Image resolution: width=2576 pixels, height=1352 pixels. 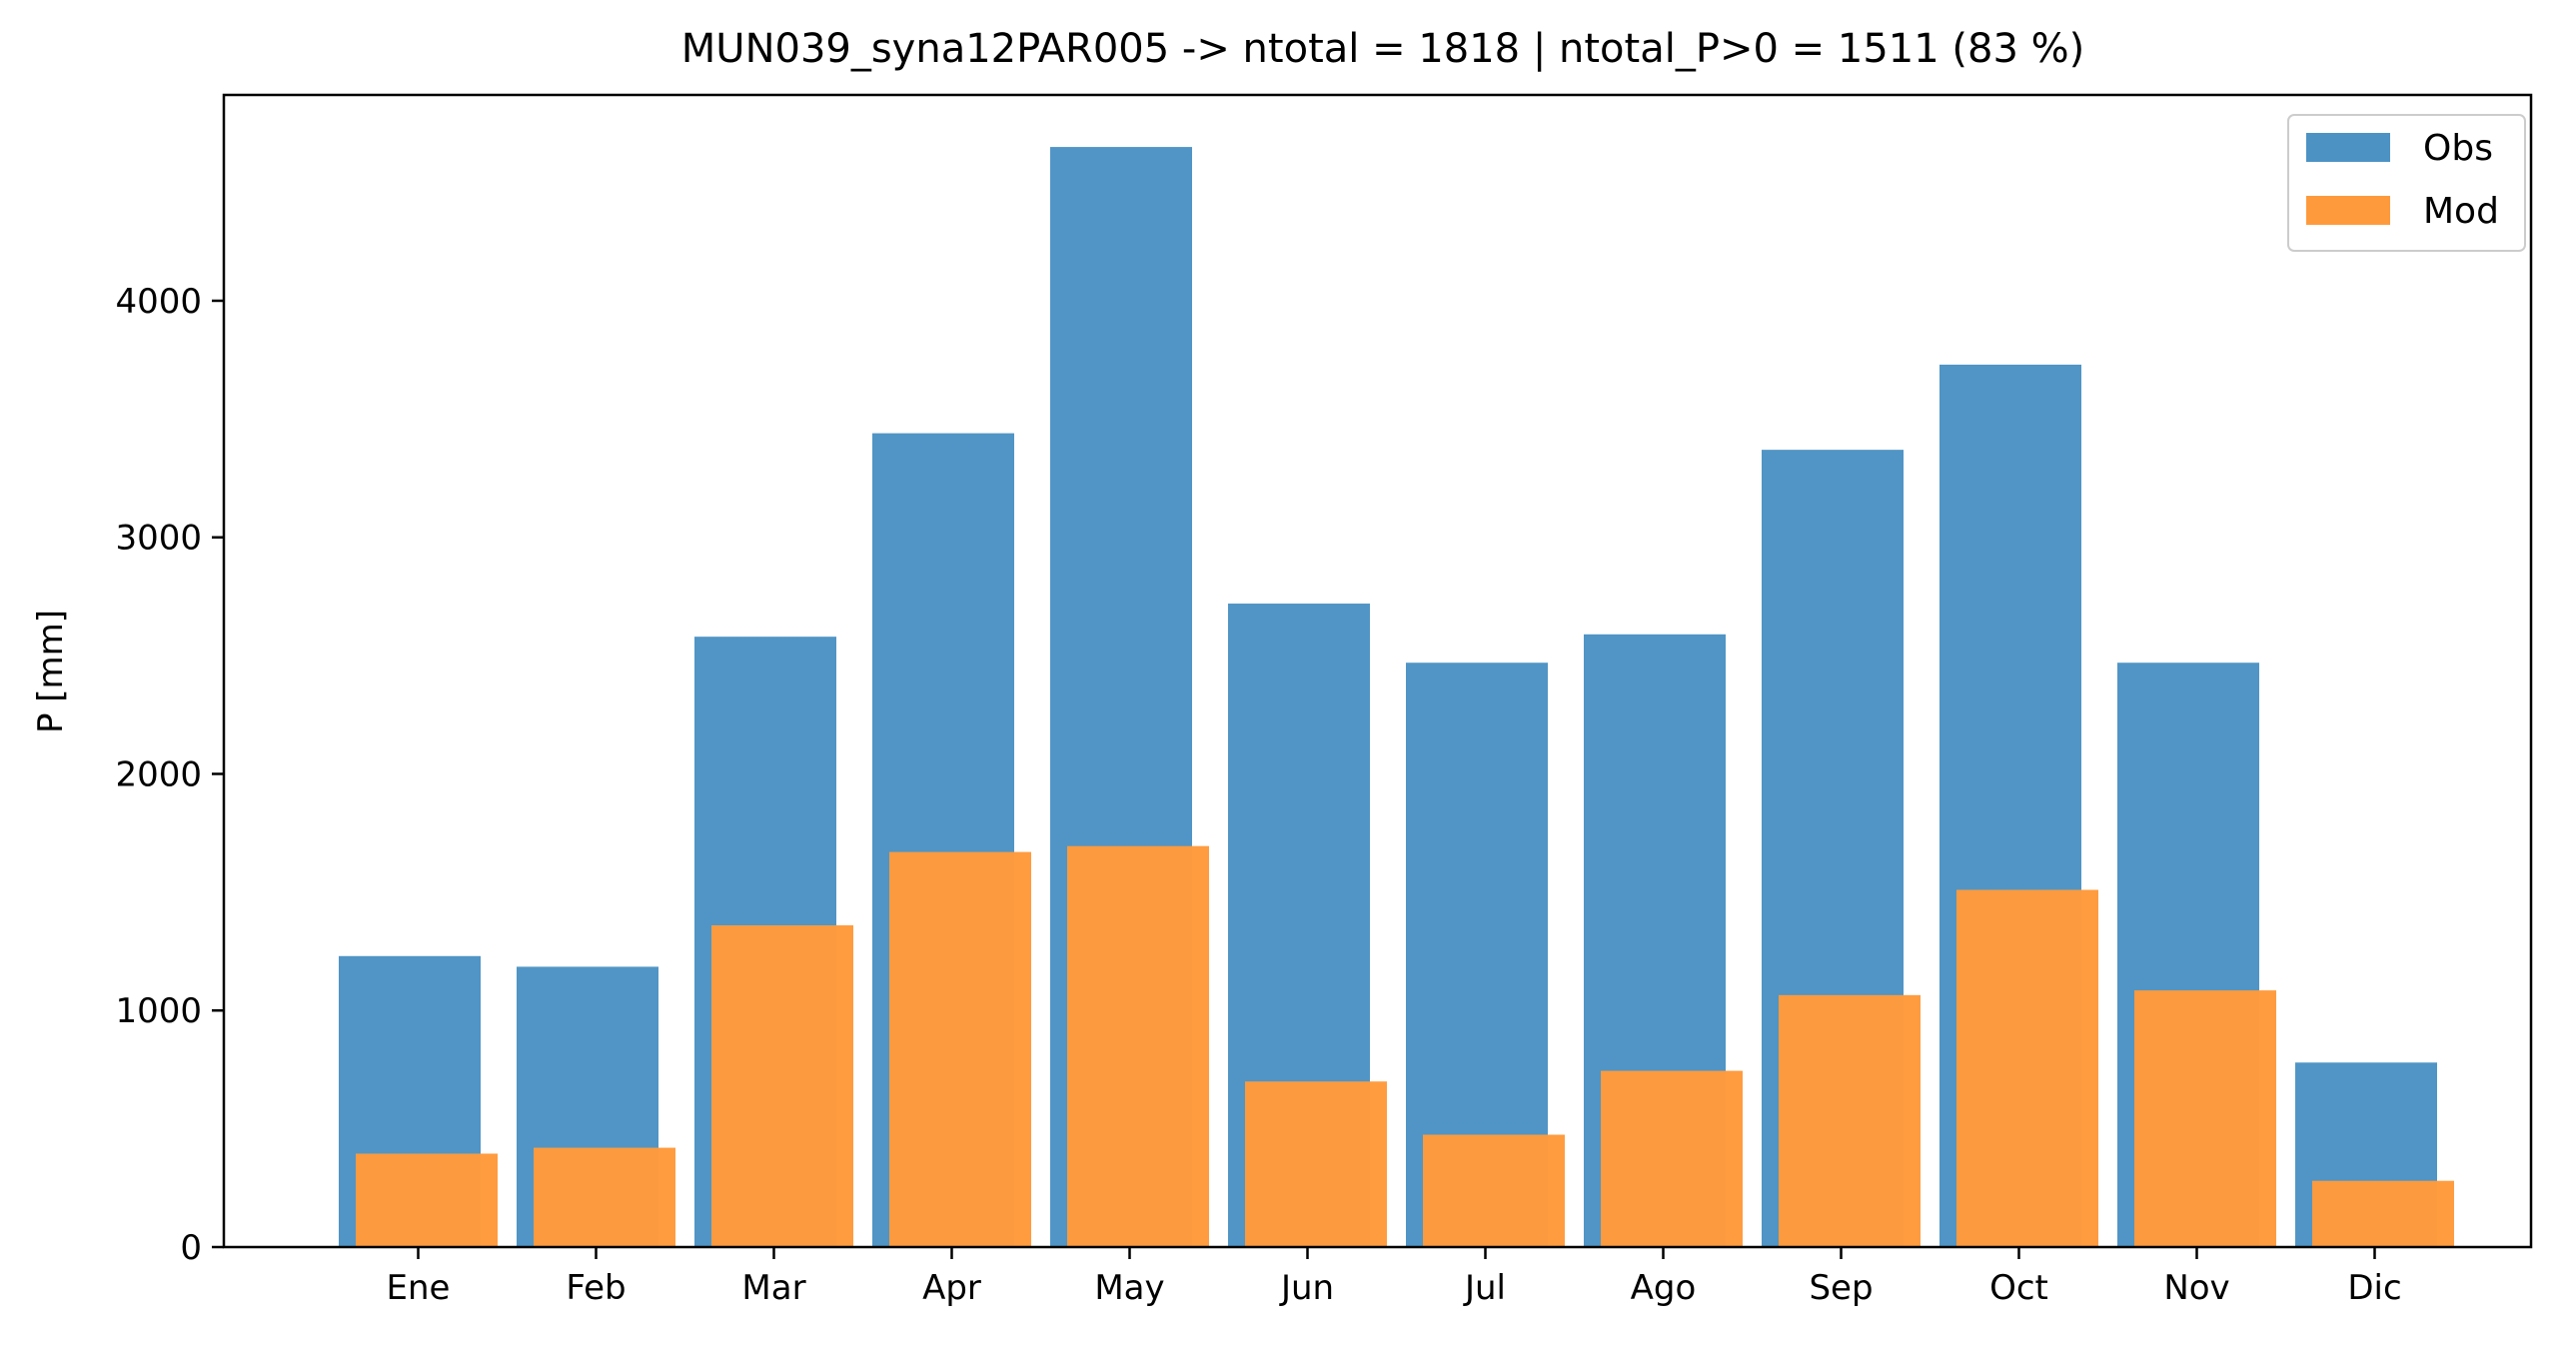 What do you see at coordinates (2383, 1214) in the screenshot?
I see `bar-mod-dic` at bounding box center [2383, 1214].